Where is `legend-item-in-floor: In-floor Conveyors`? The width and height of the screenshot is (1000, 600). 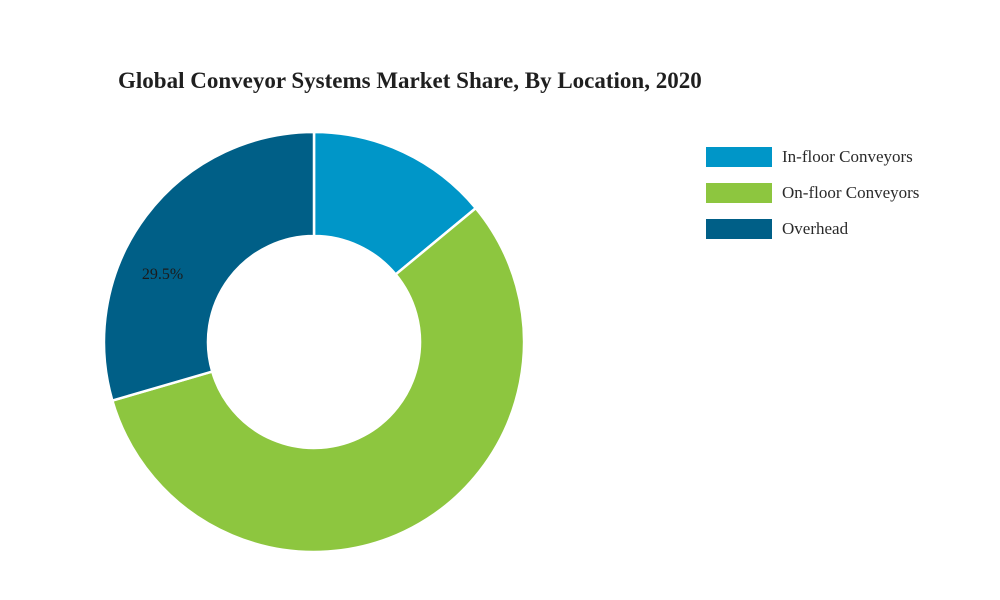
legend-item-in-floor: In-floor Conveyors is located at coordinates (812, 157).